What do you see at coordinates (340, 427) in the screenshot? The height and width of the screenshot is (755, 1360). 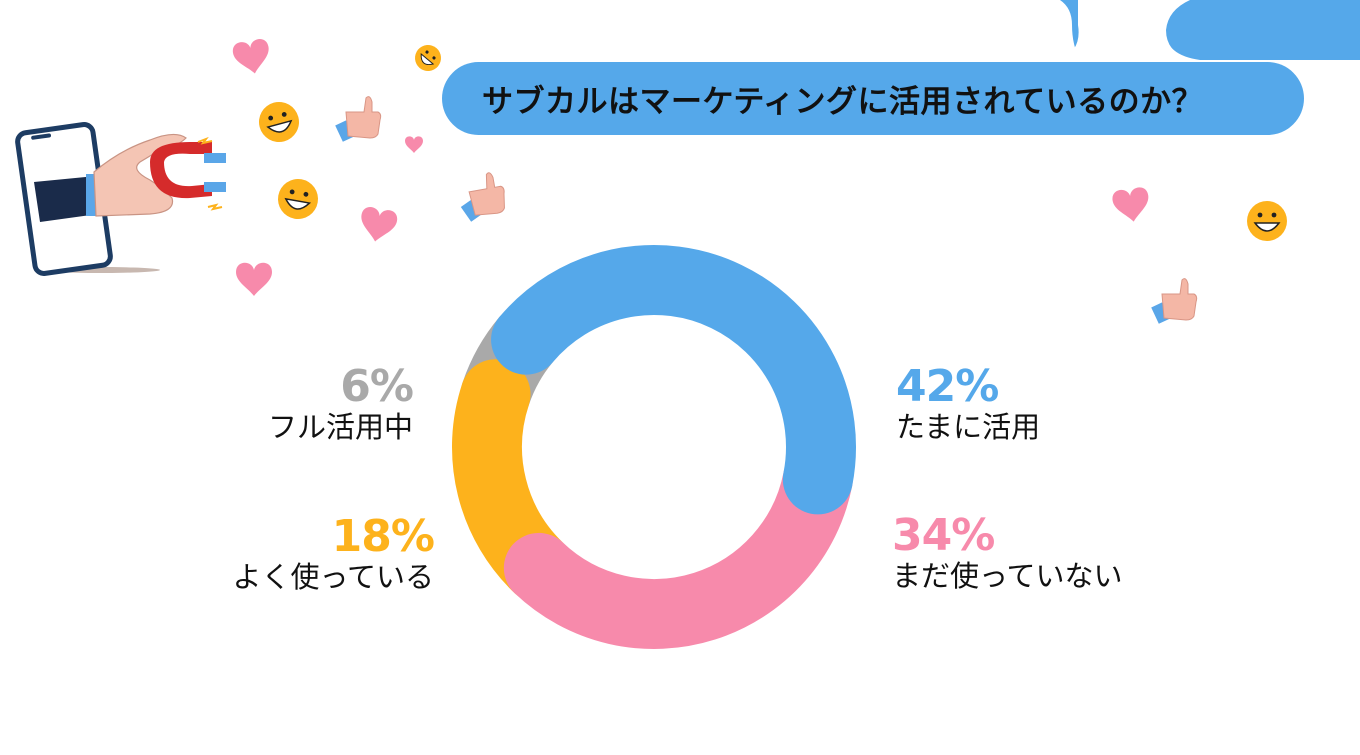 I see `slice-name-full-use: フル活用中` at bounding box center [340, 427].